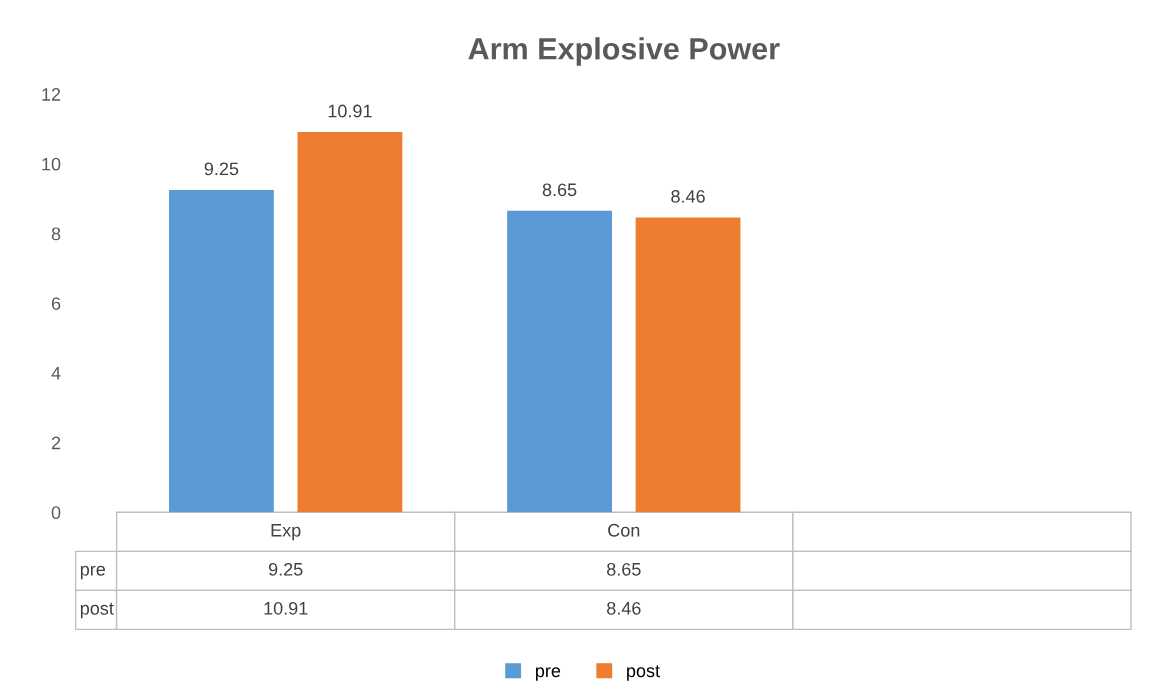 Image resolution: width=1166 pixels, height=697 pixels. Describe the element at coordinates (624, 569) in the screenshot. I see `data-label: 8.65` at that location.